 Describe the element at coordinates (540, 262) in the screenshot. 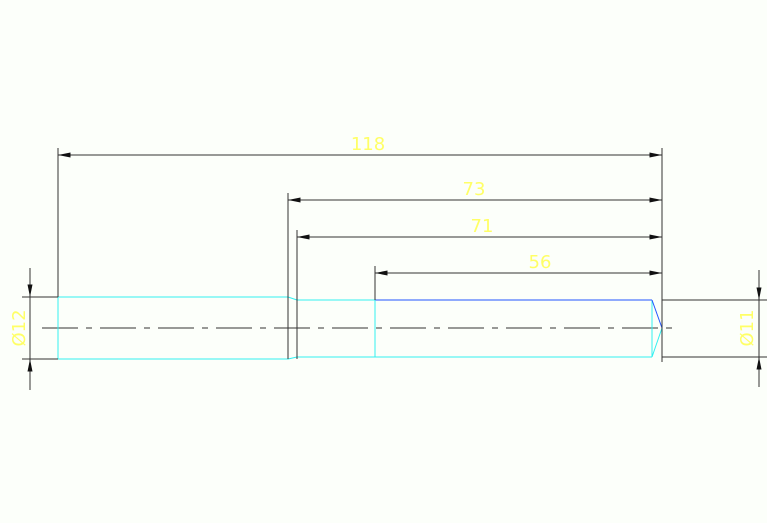

I see `dim-text-56: 56` at that location.